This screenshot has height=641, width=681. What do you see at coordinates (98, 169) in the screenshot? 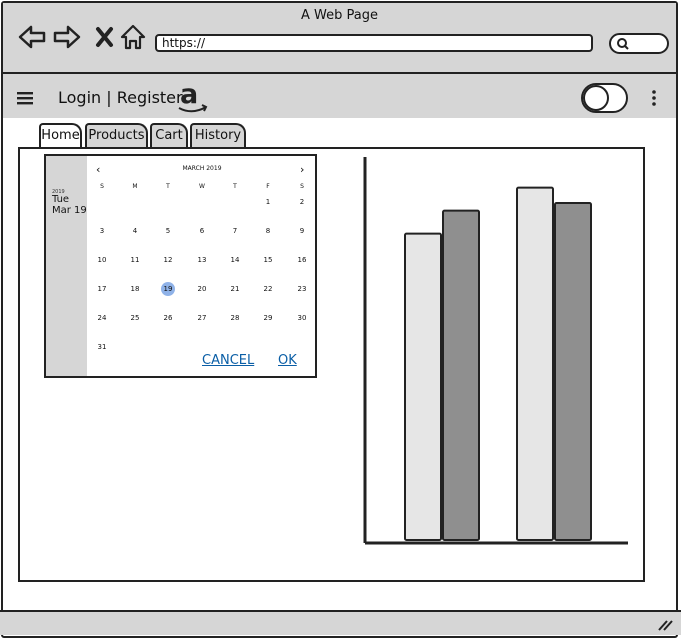
I see `previous-month-icon: ‹` at bounding box center [98, 169].